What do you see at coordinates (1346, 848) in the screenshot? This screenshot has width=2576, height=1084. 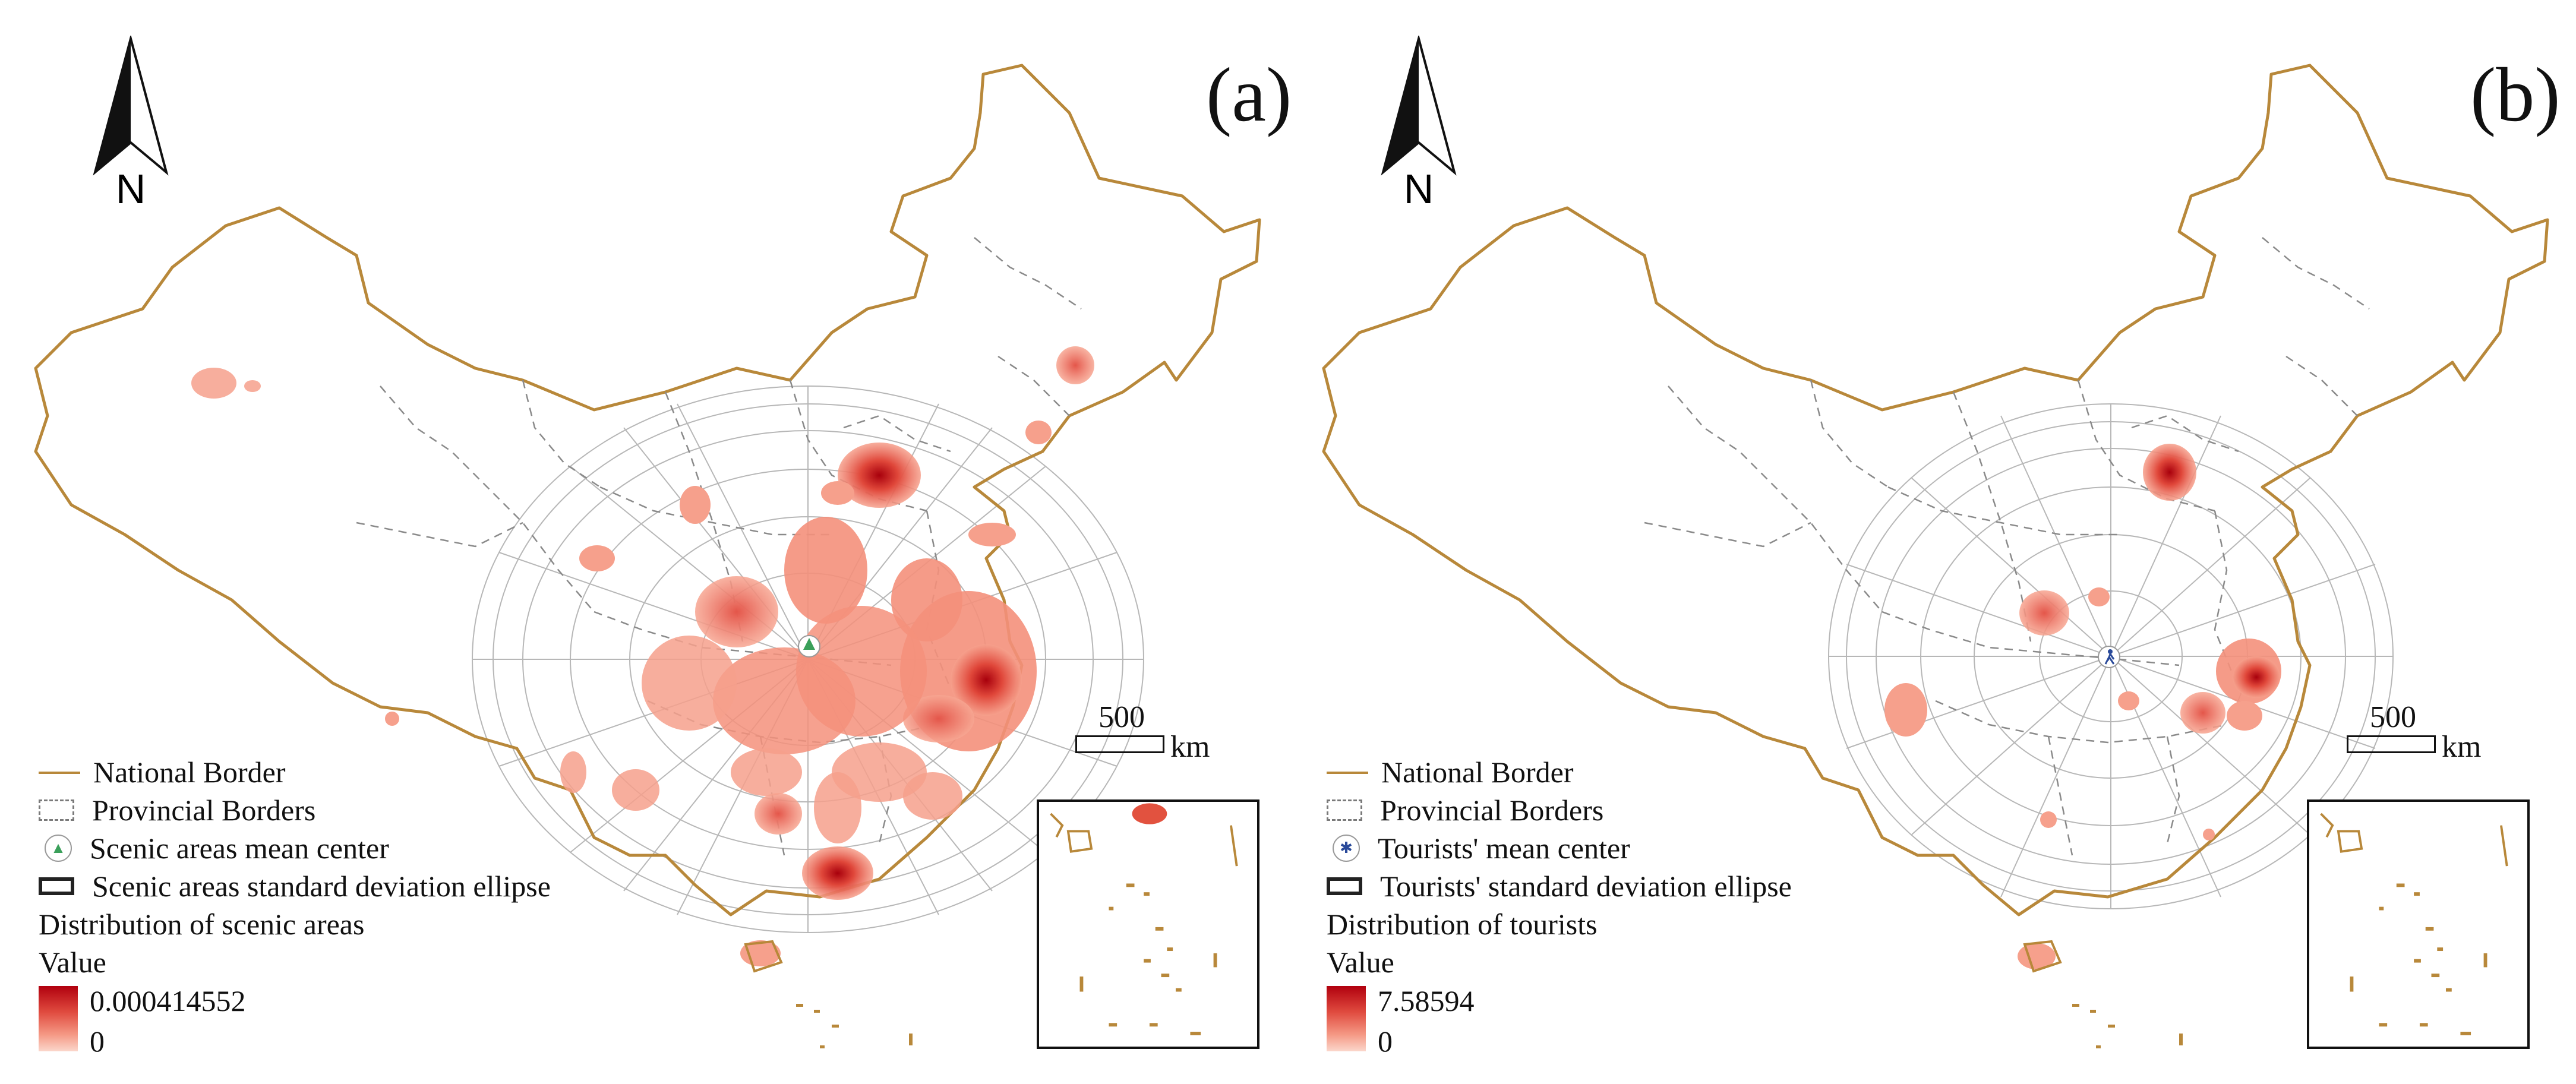 I see `walking-person-icon: ✱` at bounding box center [1346, 848].